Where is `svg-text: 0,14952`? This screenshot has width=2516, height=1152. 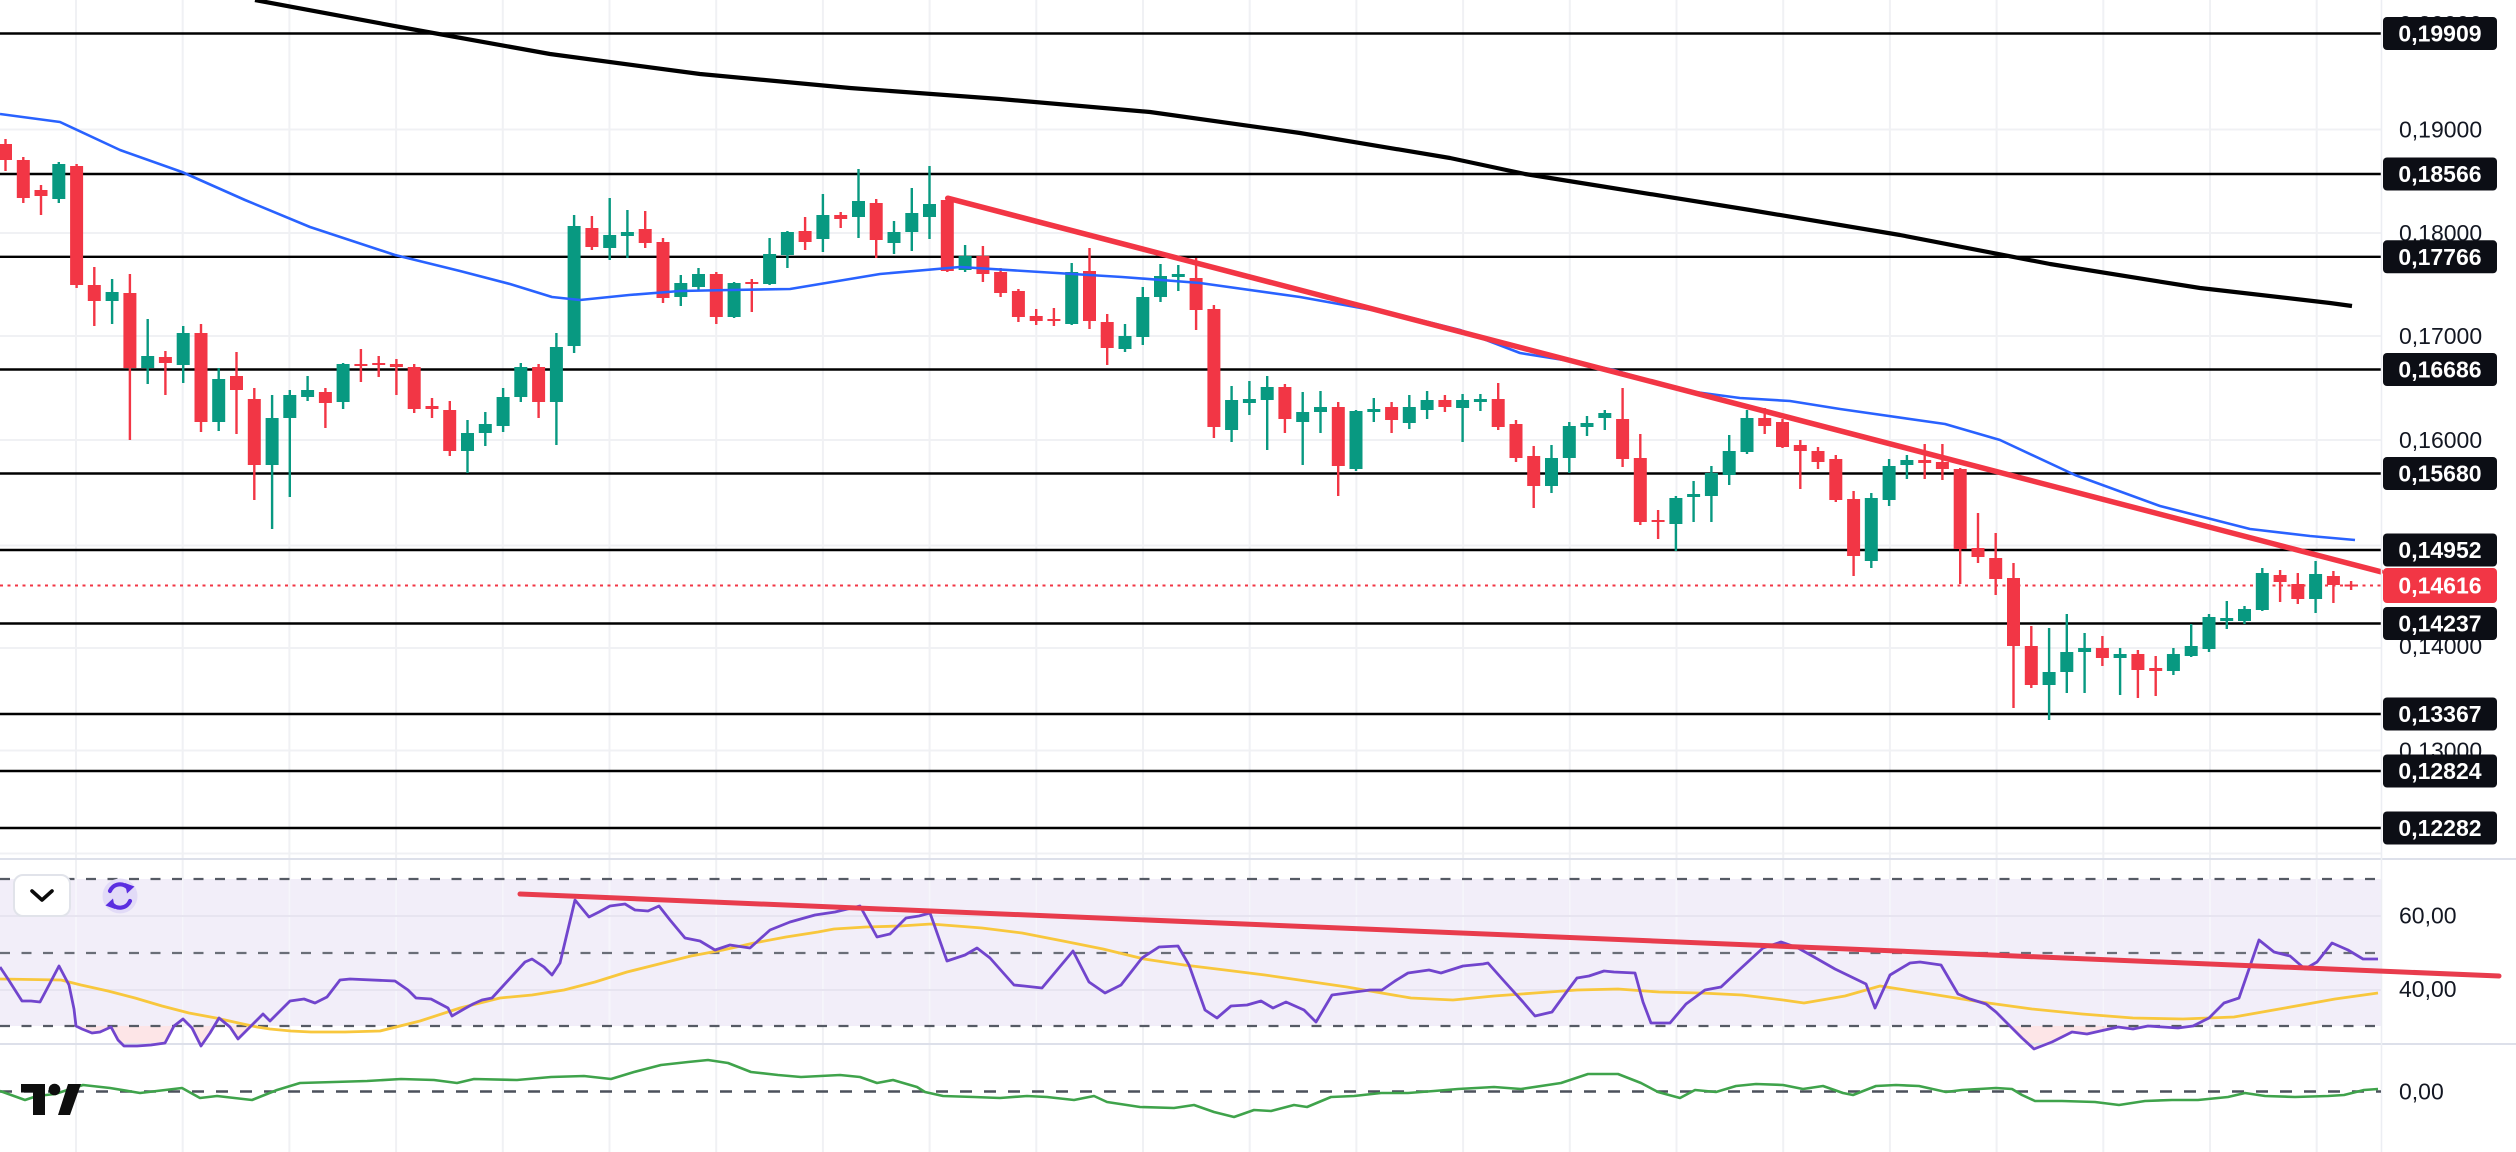
svg-text: 0,14952 is located at coordinates (2439, 550).